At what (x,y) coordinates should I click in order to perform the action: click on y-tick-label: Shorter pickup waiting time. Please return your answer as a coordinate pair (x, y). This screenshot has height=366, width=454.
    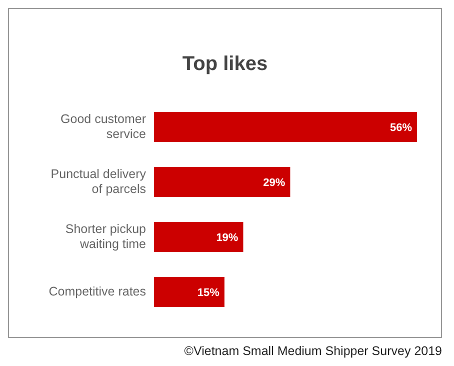
    Looking at the image, I should click on (105, 236).